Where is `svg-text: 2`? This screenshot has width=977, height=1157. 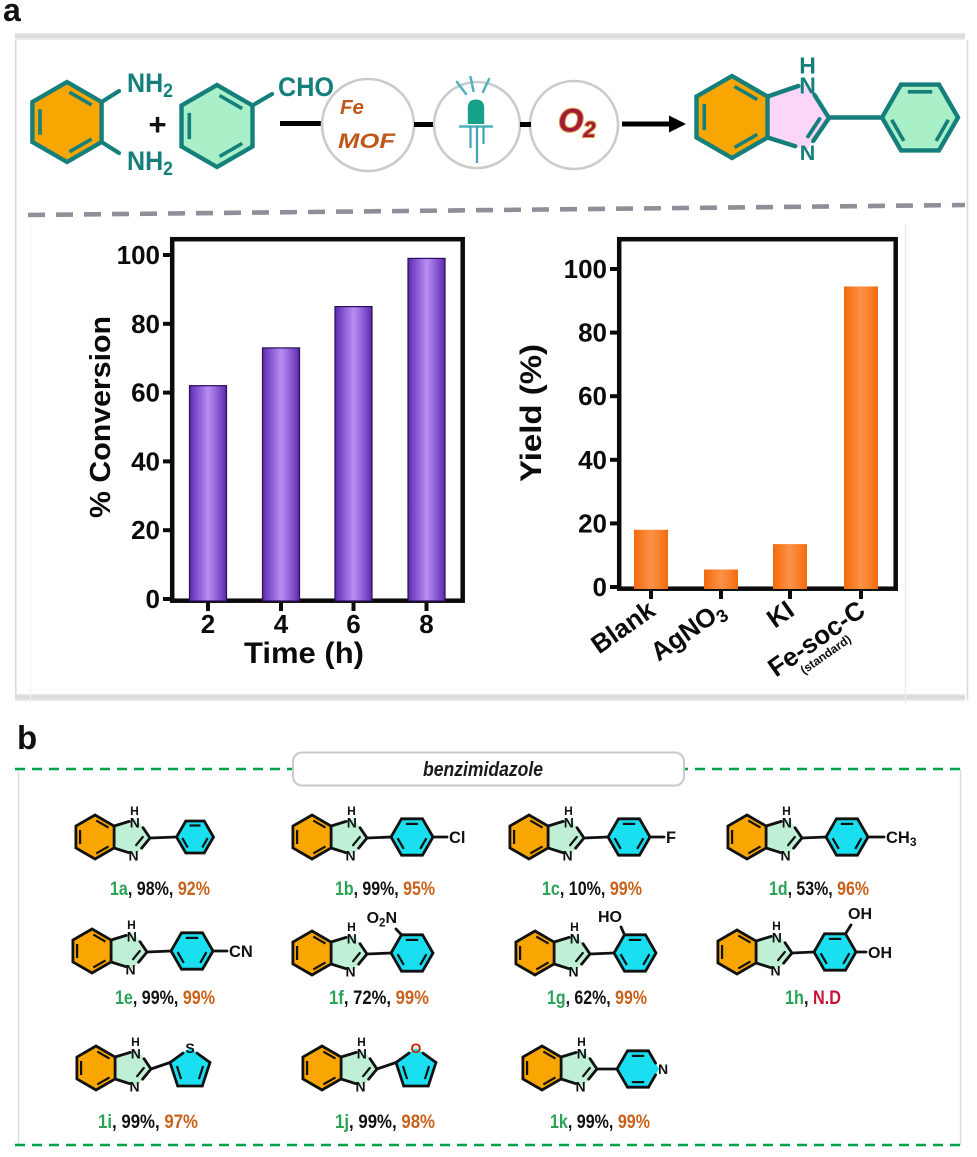 svg-text: 2 is located at coordinates (208, 624).